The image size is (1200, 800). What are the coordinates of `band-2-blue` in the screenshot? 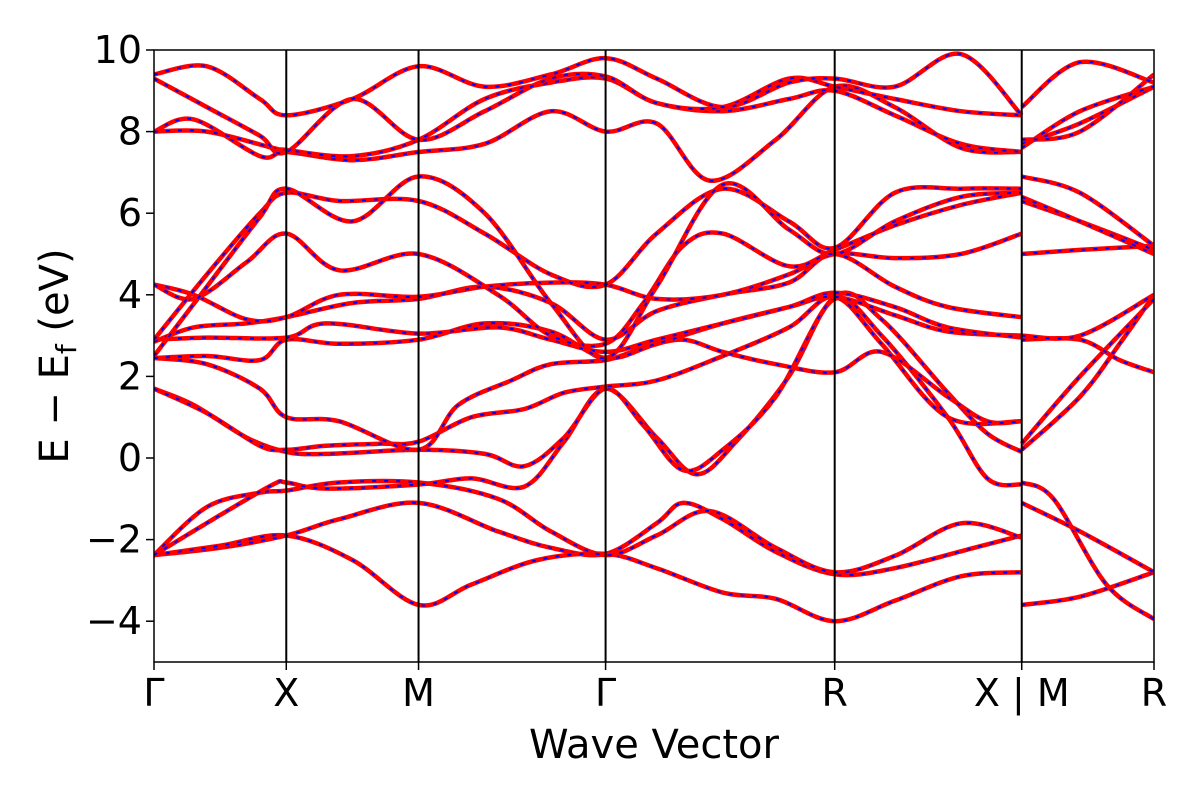 It's located at (654, 552).